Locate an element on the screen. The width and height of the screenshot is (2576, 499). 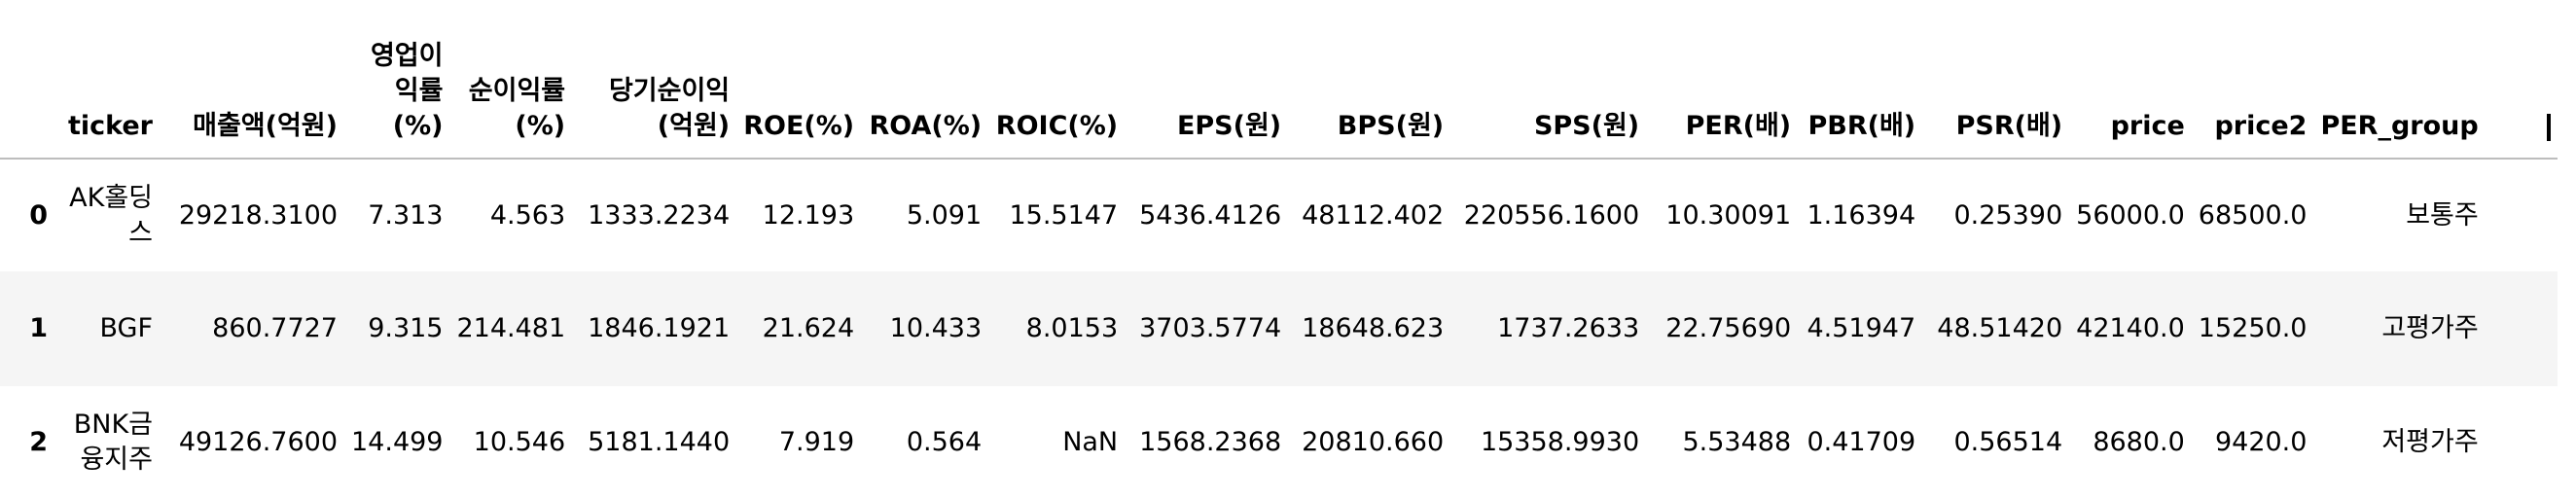
table-cell: 15358.9930 is located at coordinates (1560, 442).